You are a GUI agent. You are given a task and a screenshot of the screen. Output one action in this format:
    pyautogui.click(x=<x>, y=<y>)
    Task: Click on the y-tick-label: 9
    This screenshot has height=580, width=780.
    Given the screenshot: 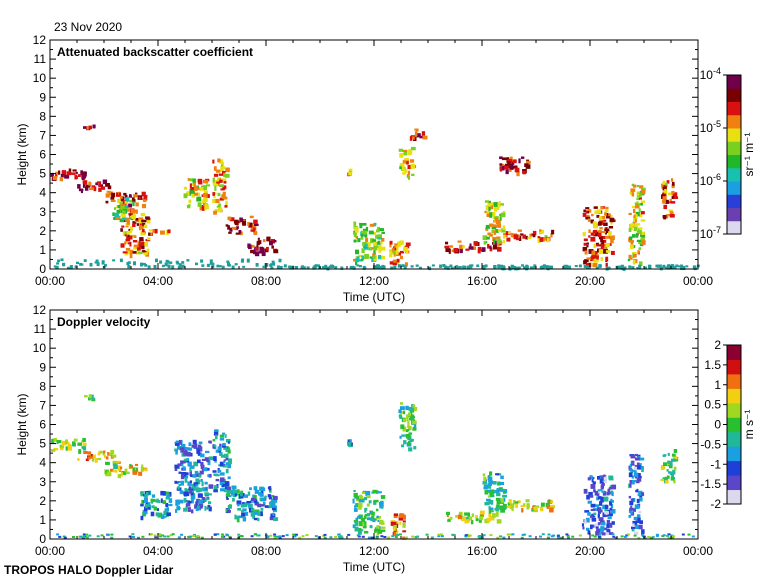 What is the action you would take?
    pyautogui.click(x=42, y=97)
    